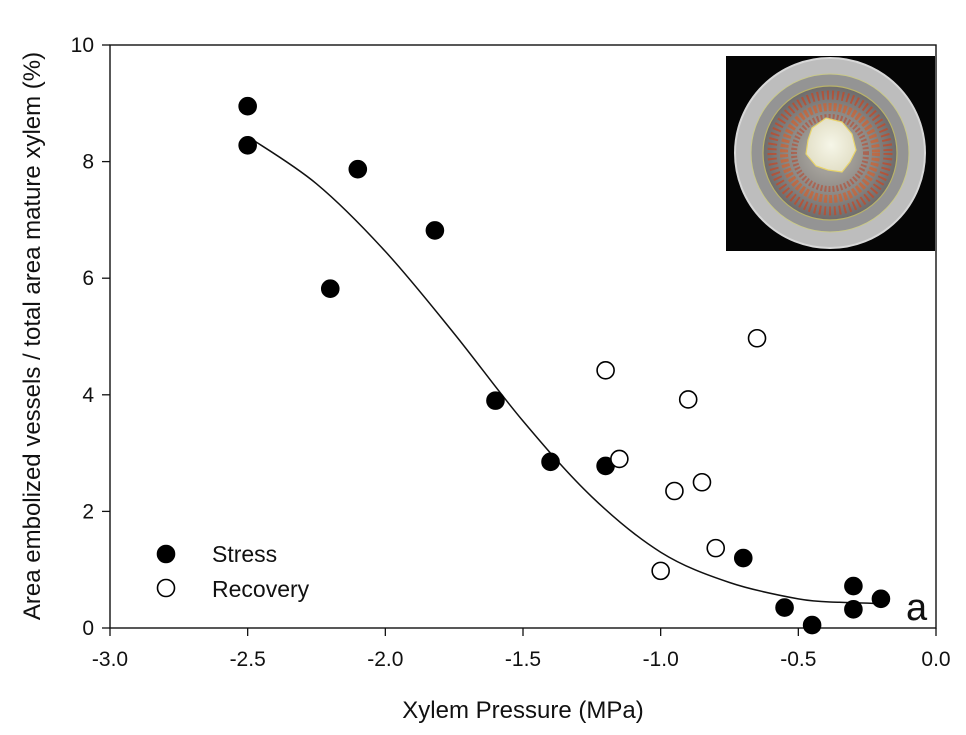 The width and height of the screenshot is (966, 735). What do you see at coordinates (90, 337) in the screenshot?
I see `y-axis: 0 2 4 6 8 10` at bounding box center [90, 337].